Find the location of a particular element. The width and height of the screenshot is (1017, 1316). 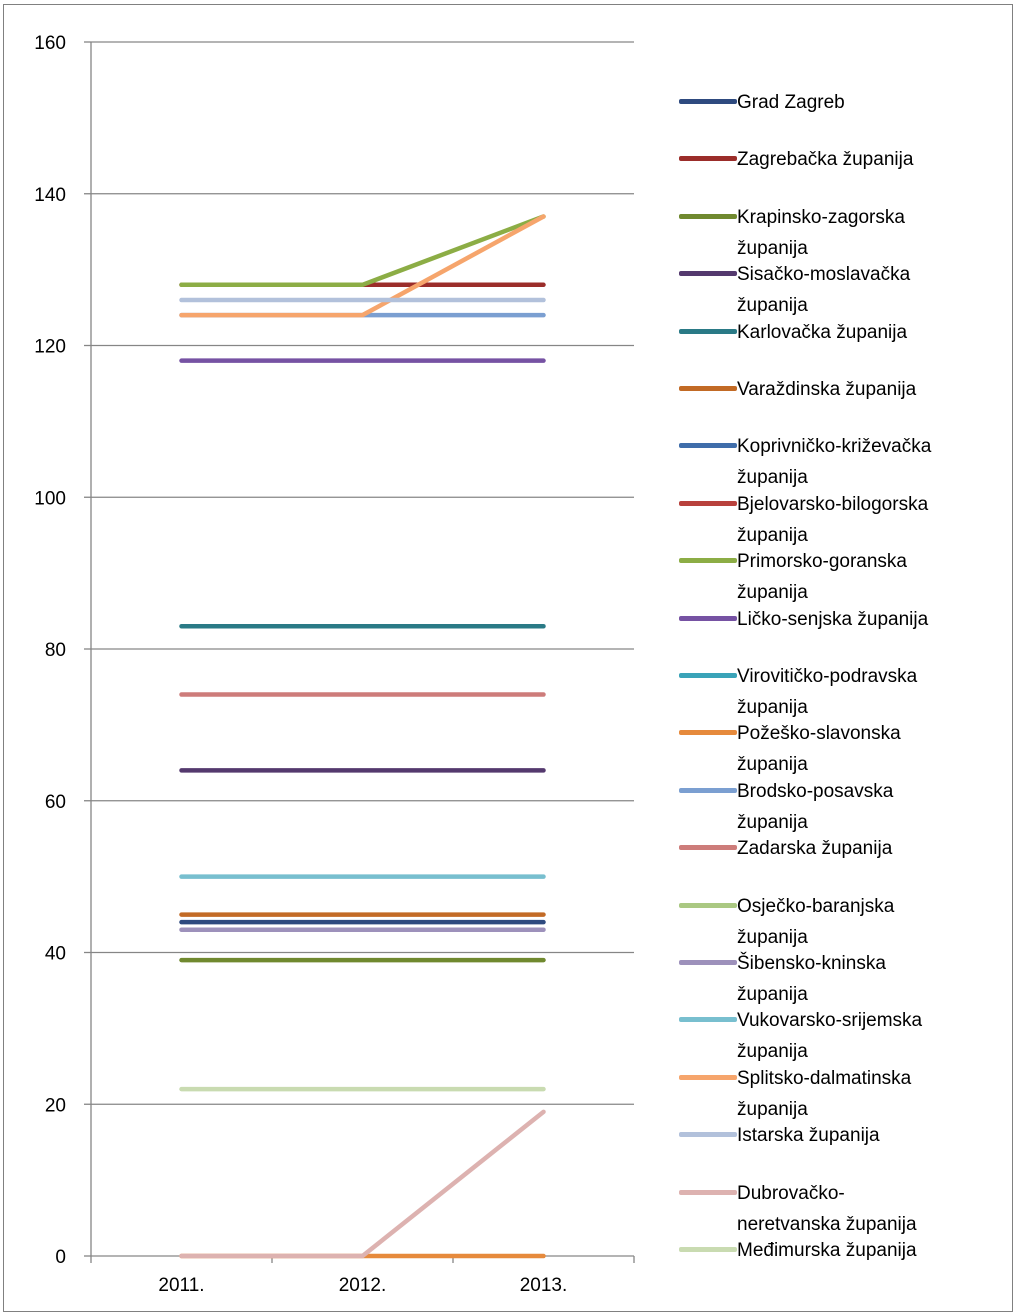

legend-item: Dubrovačko-neretvanska županija is located at coordinates (844, 1206).